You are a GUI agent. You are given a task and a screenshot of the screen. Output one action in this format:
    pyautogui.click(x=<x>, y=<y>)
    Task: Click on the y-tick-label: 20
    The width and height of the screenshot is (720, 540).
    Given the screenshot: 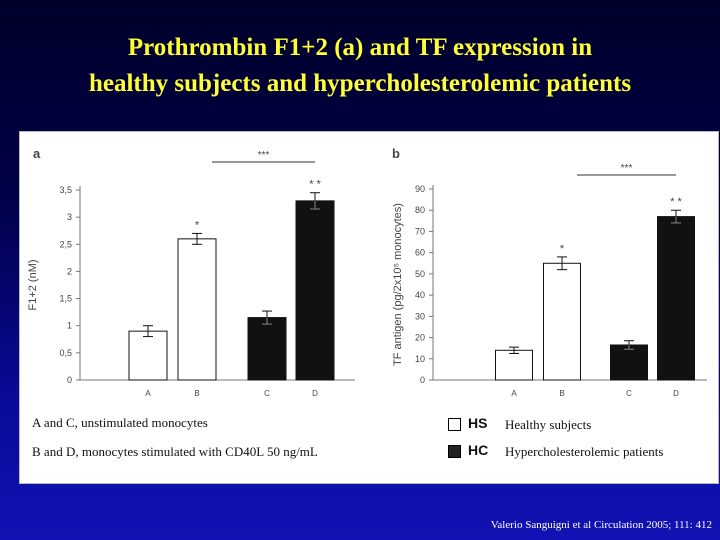 What is the action you would take?
    pyautogui.click(x=420, y=338)
    